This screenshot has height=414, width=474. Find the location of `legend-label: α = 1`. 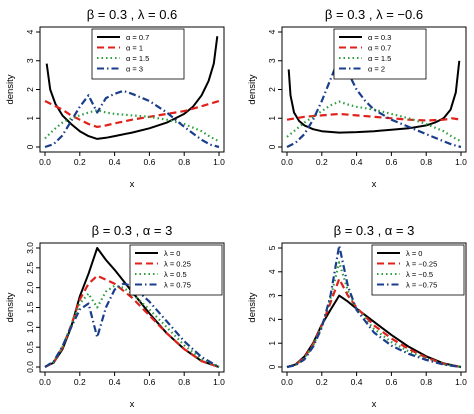

legend-label: α = 1 is located at coordinates (134, 48).